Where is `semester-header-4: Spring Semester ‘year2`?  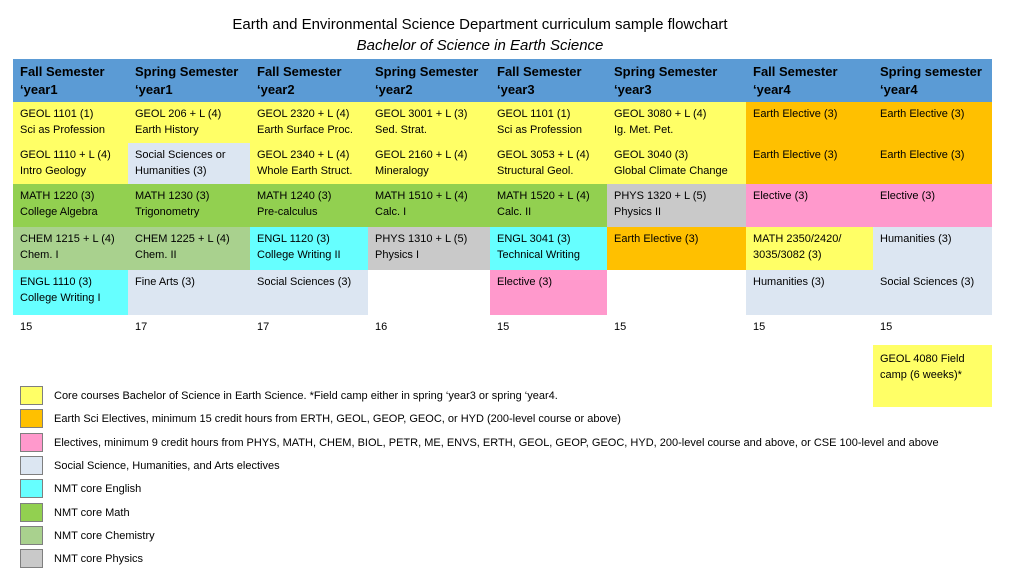
semester-header-4: Spring Semester ‘year2 is located at coordinates (427, 80).